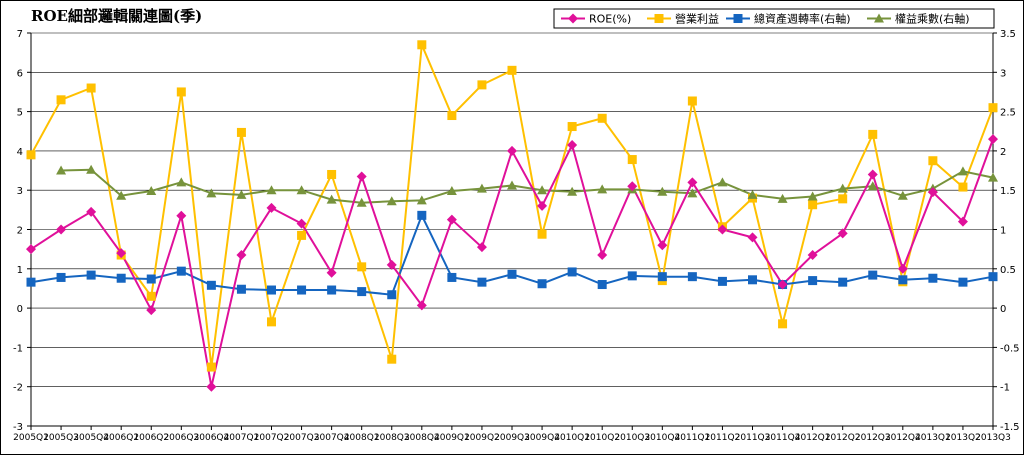 Image resolution: width=1024 pixels, height=455 pixels. I want to click on left-axis-ticks: -3 -2 -1 0 1 2 3 4 5 6 7, so click(18, 231).